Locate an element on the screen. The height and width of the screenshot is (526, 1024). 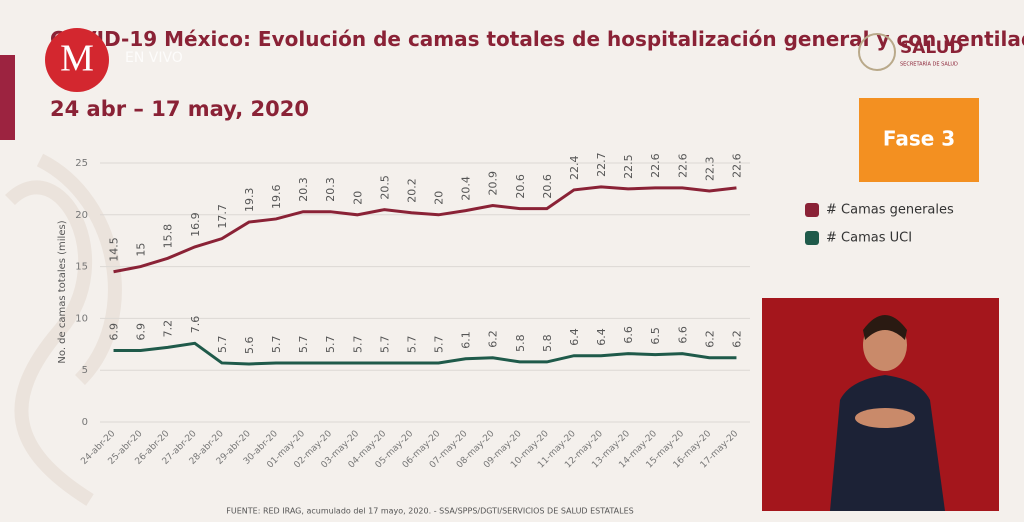
legend-label: # Camas UCI is located at coordinates (869, 238).